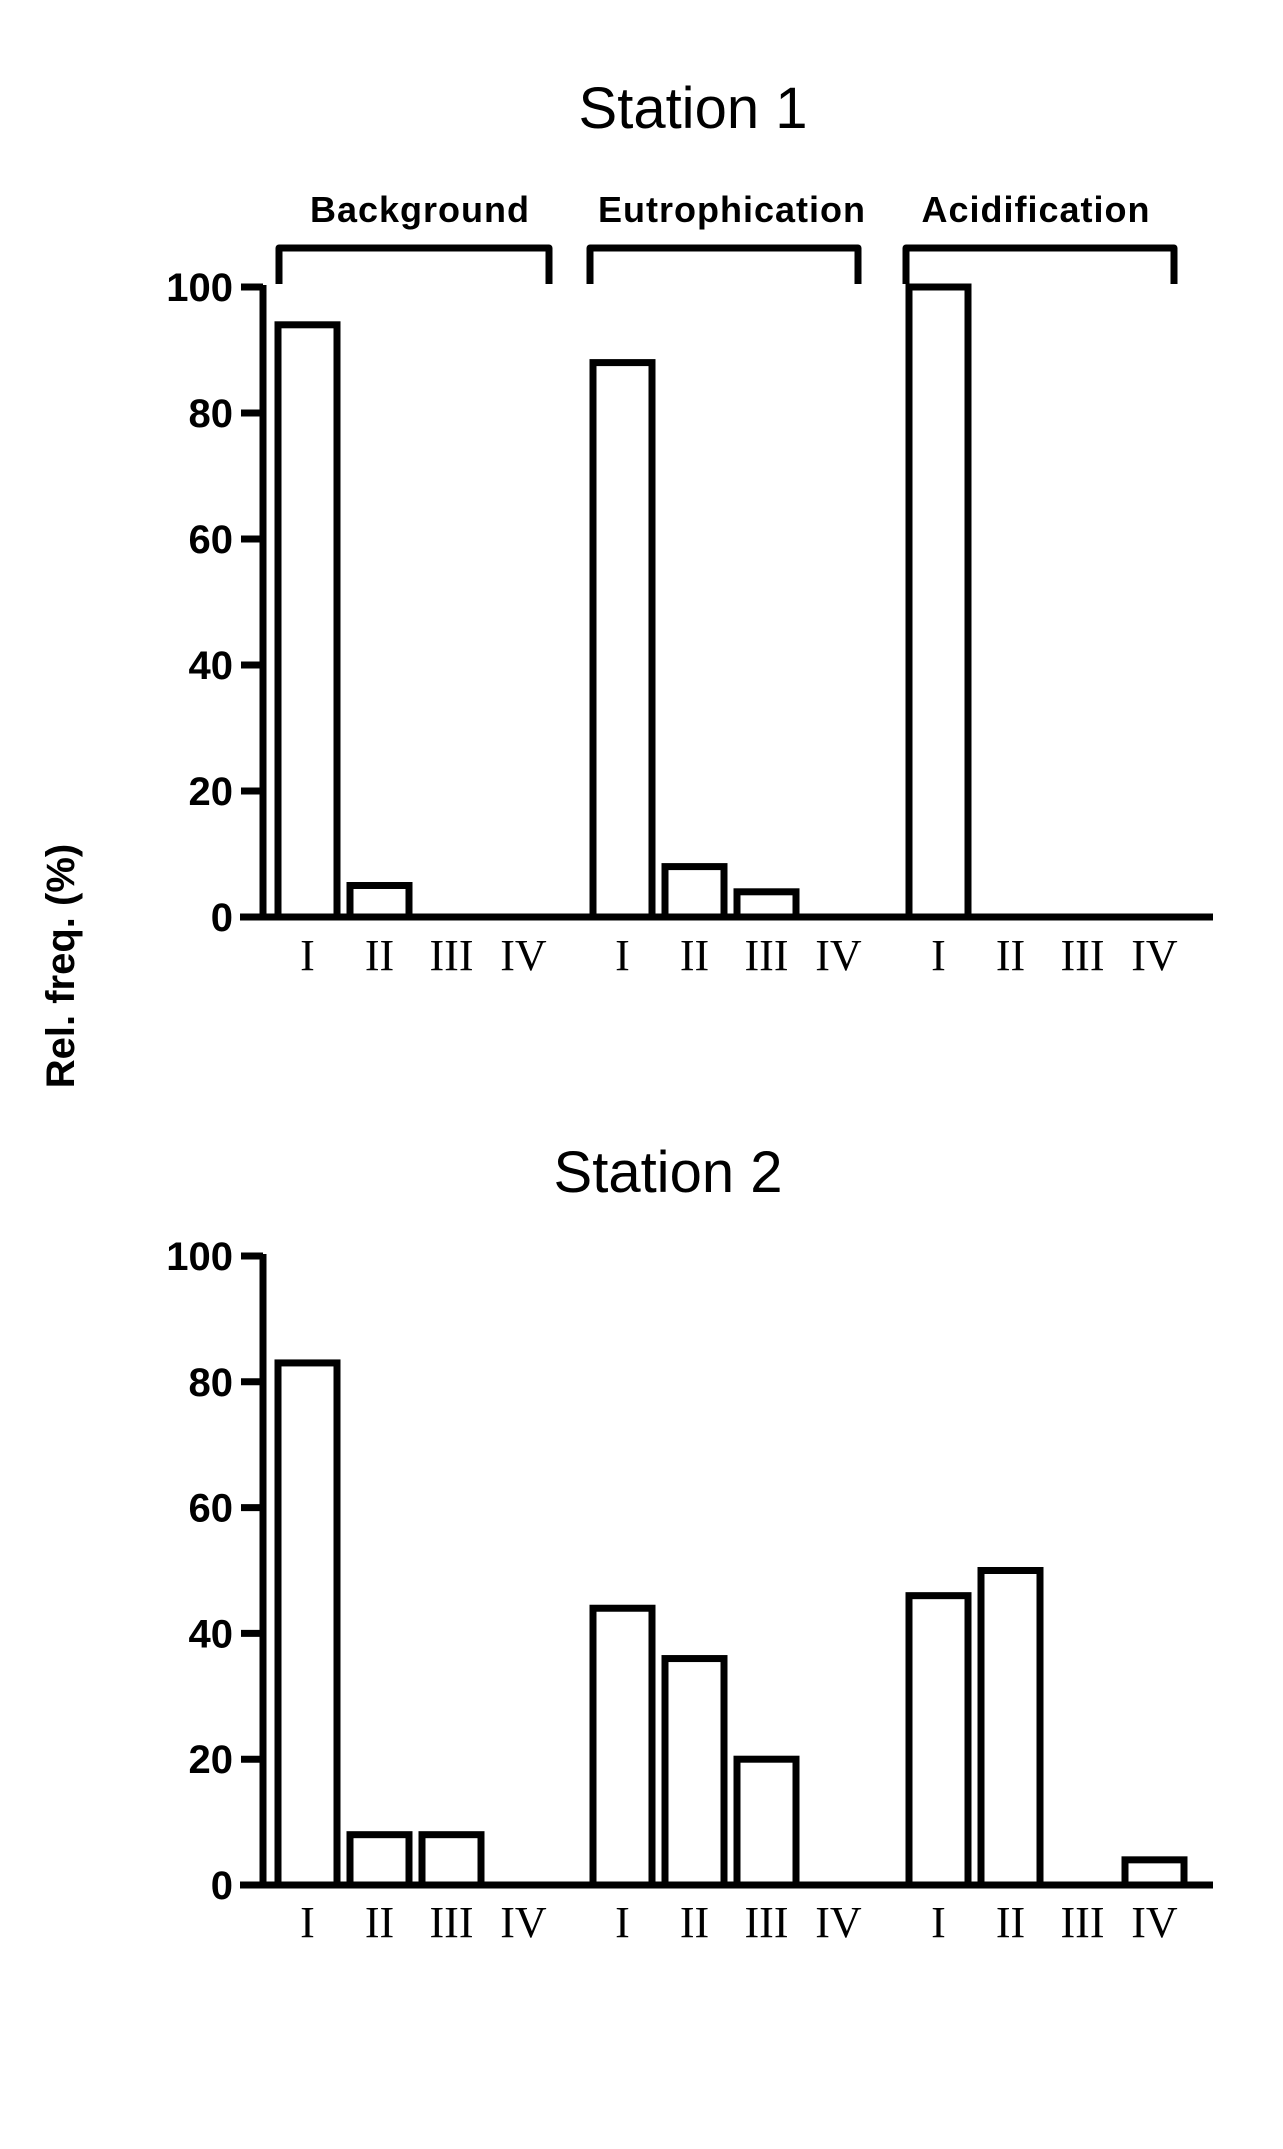 The height and width of the screenshot is (2149, 1283). Describe the element at coordinates (1035, 209) in the screenshot. I see `group-label: Acidification` at that location.